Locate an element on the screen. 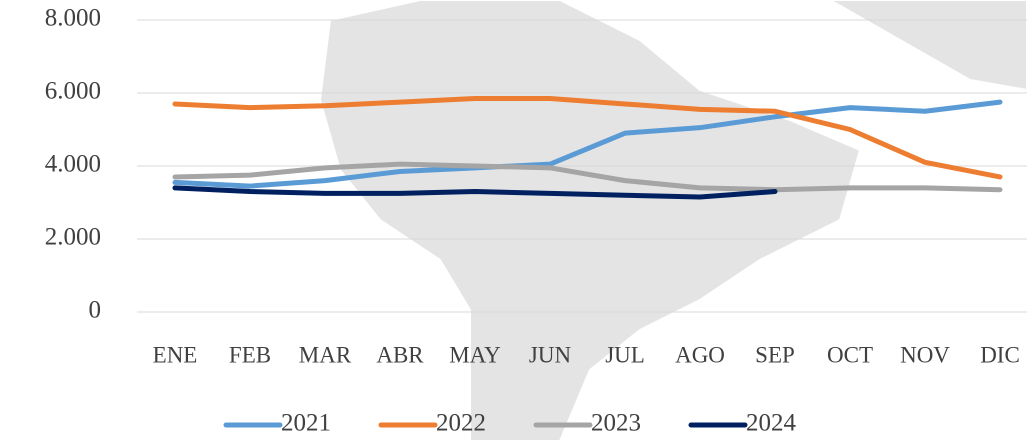  legend-label: 2022 is located at coordinates (461, 423).